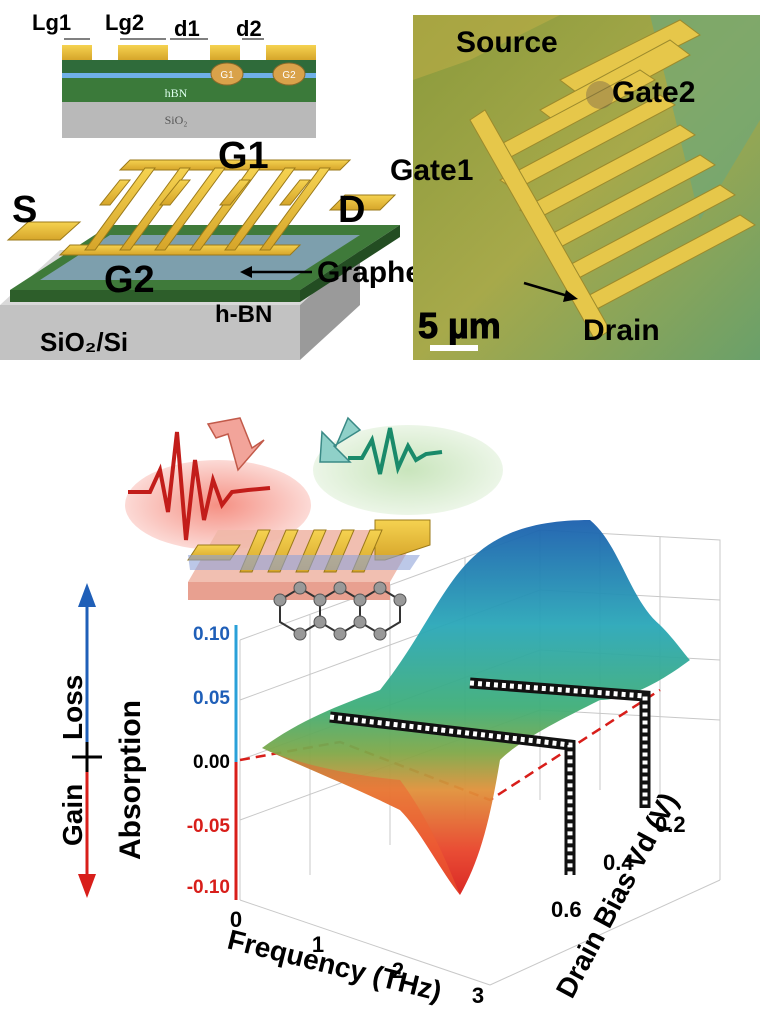 The width and height of the screenshot is (768, 1021). What do you see at coordinates (24, 210) in the screenshot?
I see `label-s: S` at bounding box center [24, 210].